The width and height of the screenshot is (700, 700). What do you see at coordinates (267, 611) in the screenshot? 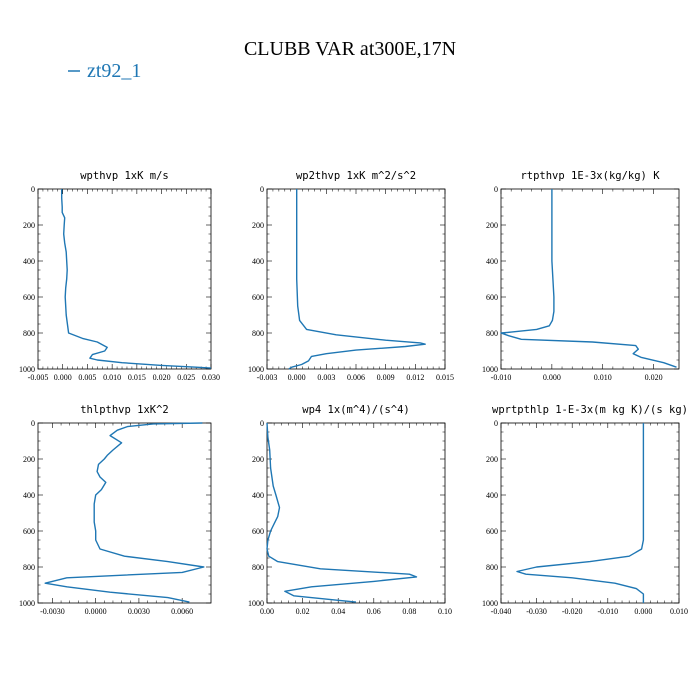
I see `x-tick-label: 0.00` at bounding box center [267, 611].